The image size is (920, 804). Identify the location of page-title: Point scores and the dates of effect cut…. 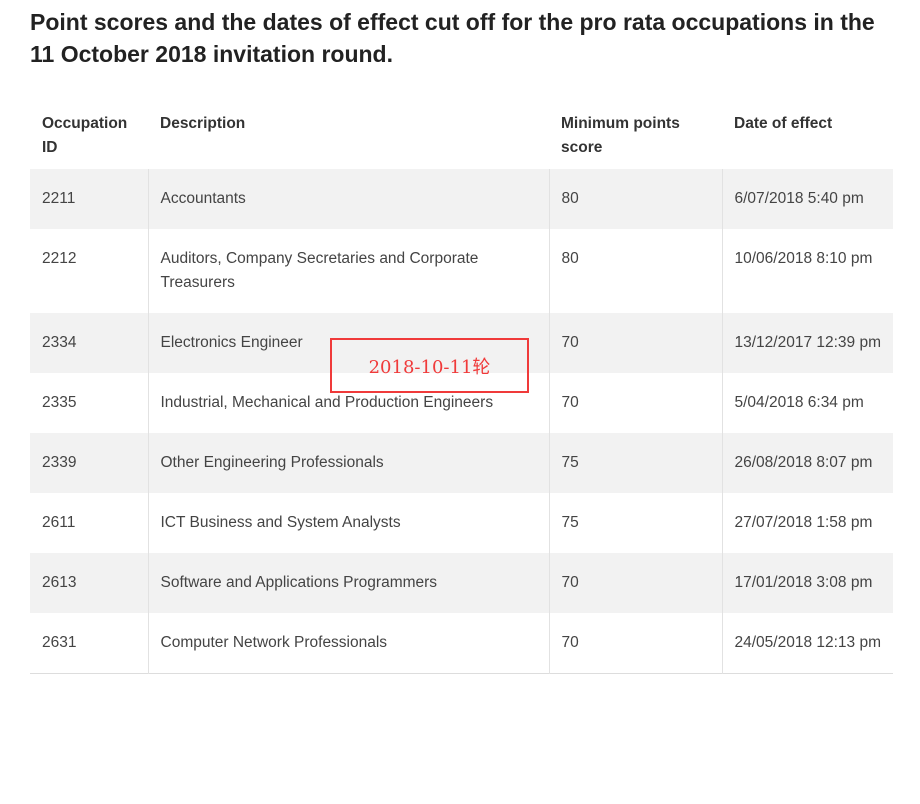
(452, 38).